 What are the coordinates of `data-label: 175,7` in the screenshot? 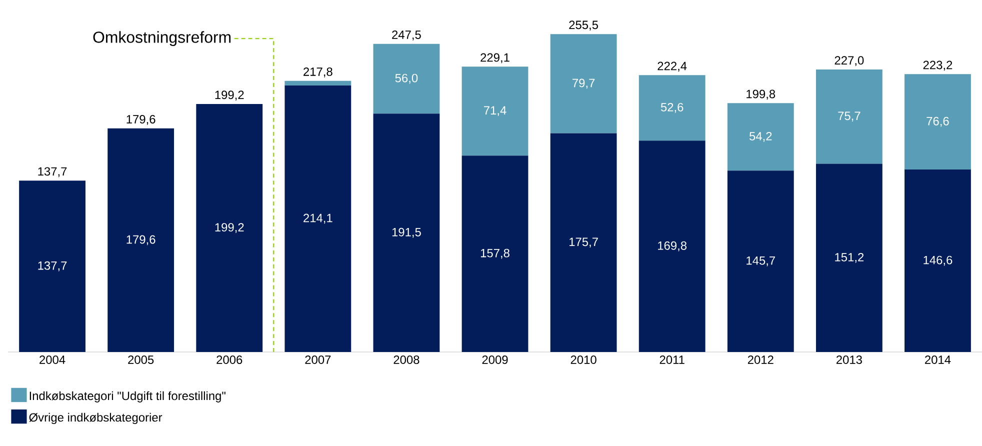 It's located at (584, 243).